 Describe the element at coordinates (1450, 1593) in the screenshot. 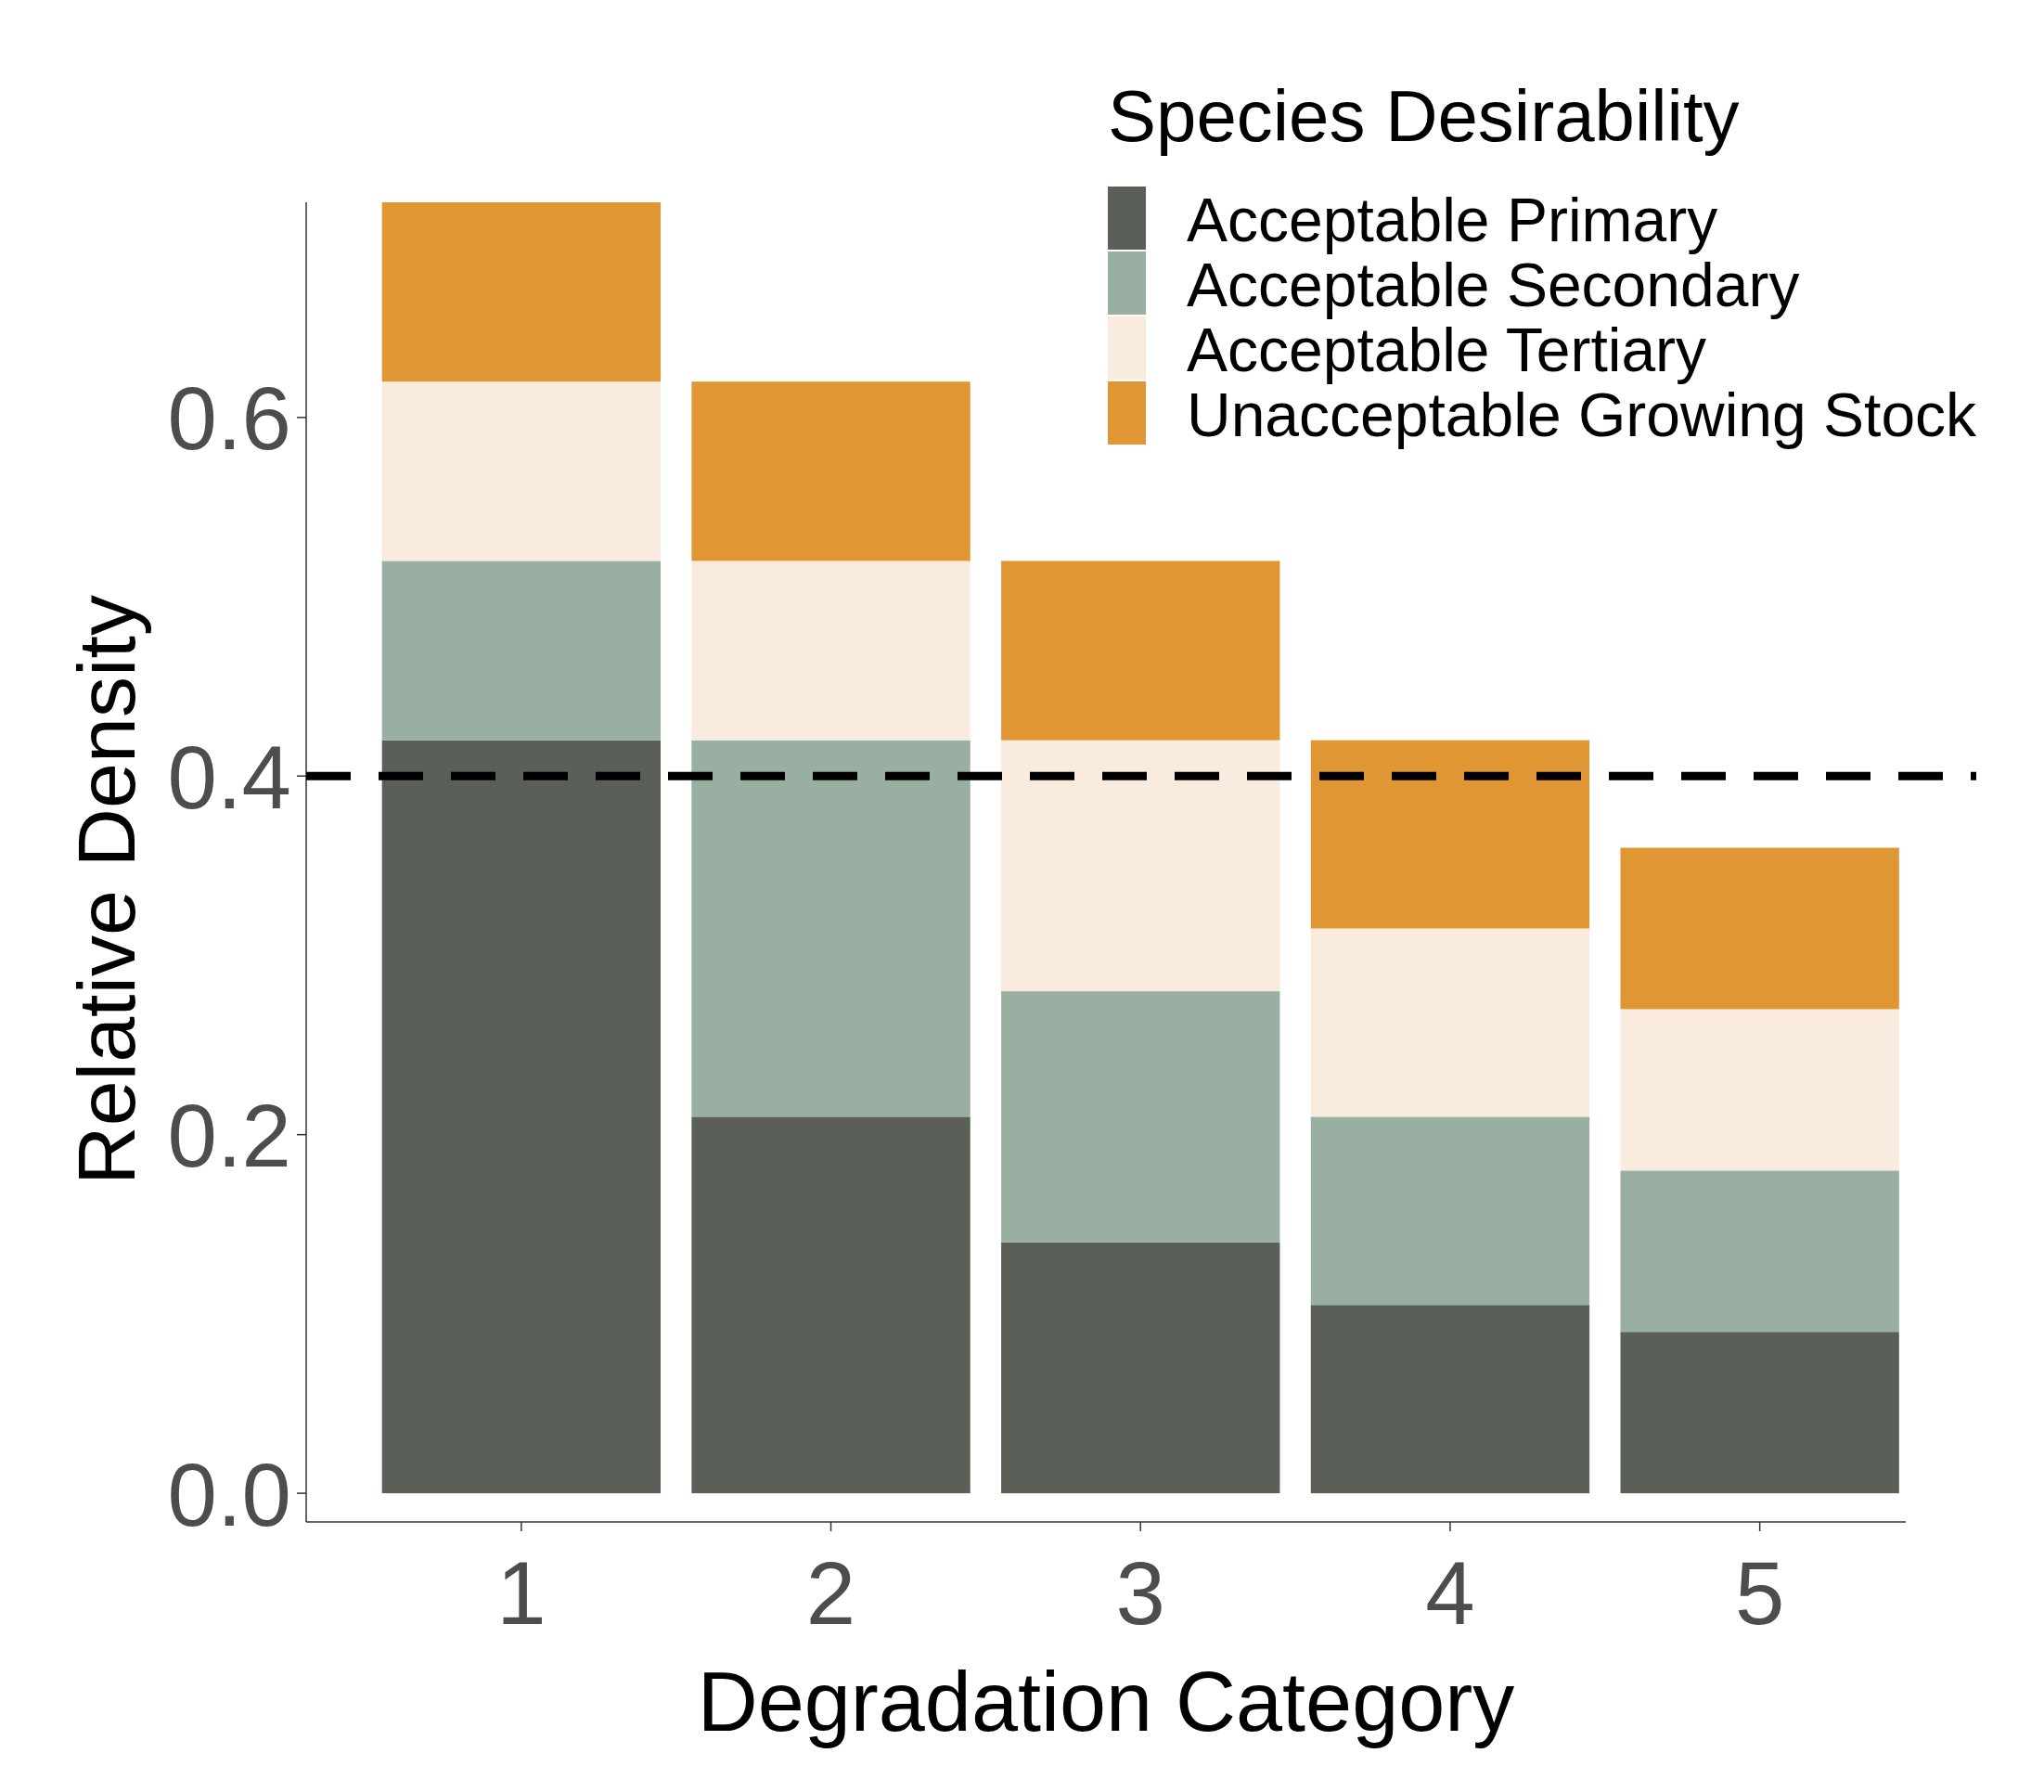

I see `x-tick-label: 4` at that location.